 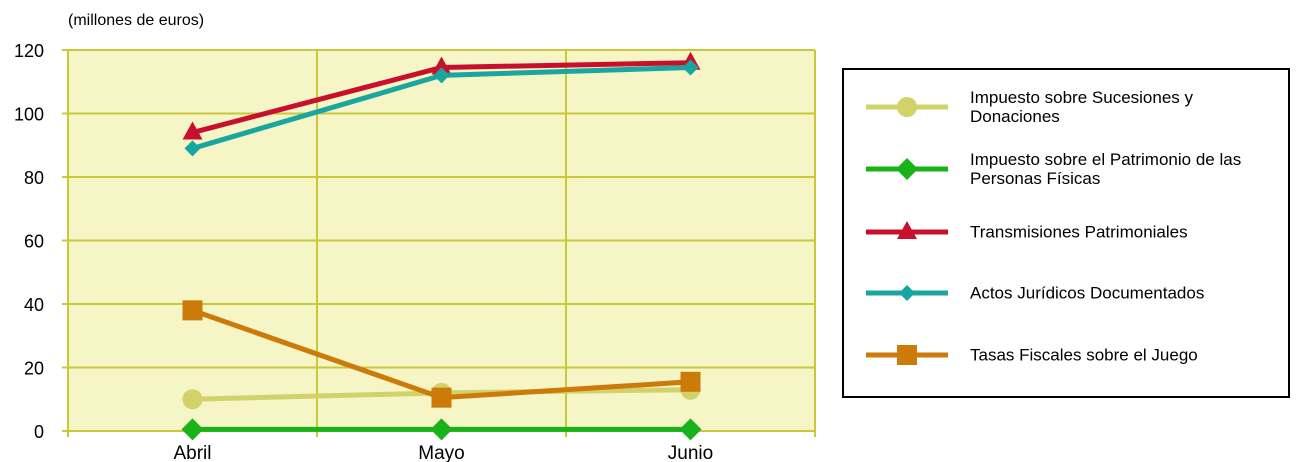 I want to click on legend-item-transmisiones: Transmisiones Patrimoniales, so click(x=1066, y=232).